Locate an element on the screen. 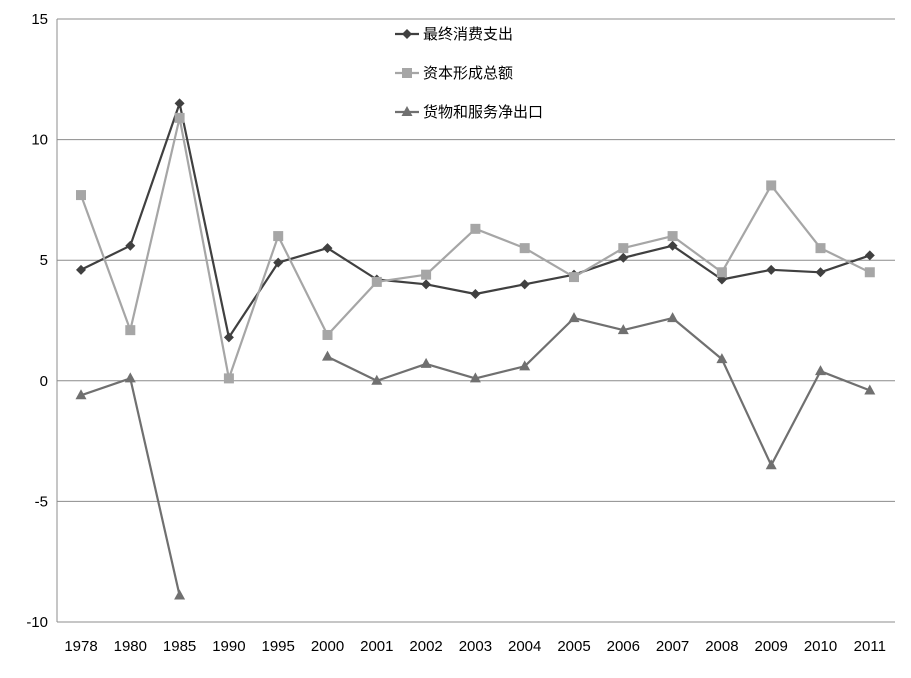 Image resolution: width=911 pixels, height=678 pixels. y-tick-label: -10 is located at coordinates (37, 622).